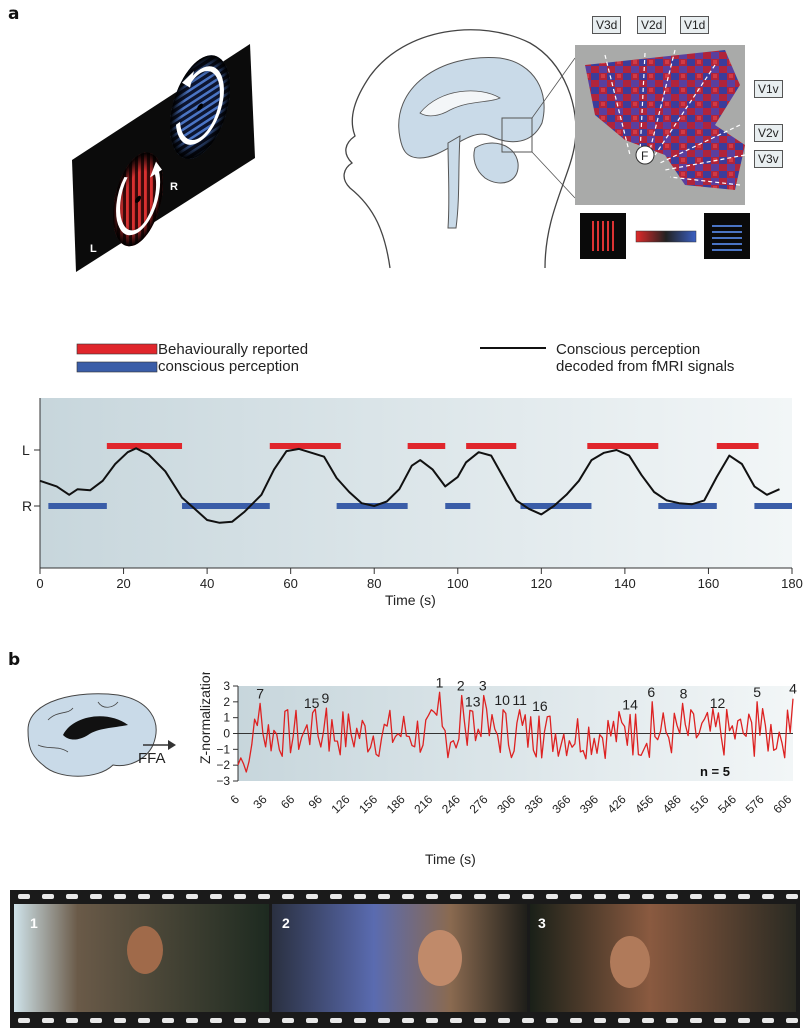  I want to click on y-tick-label-b--1: −1, so click(223, 749).